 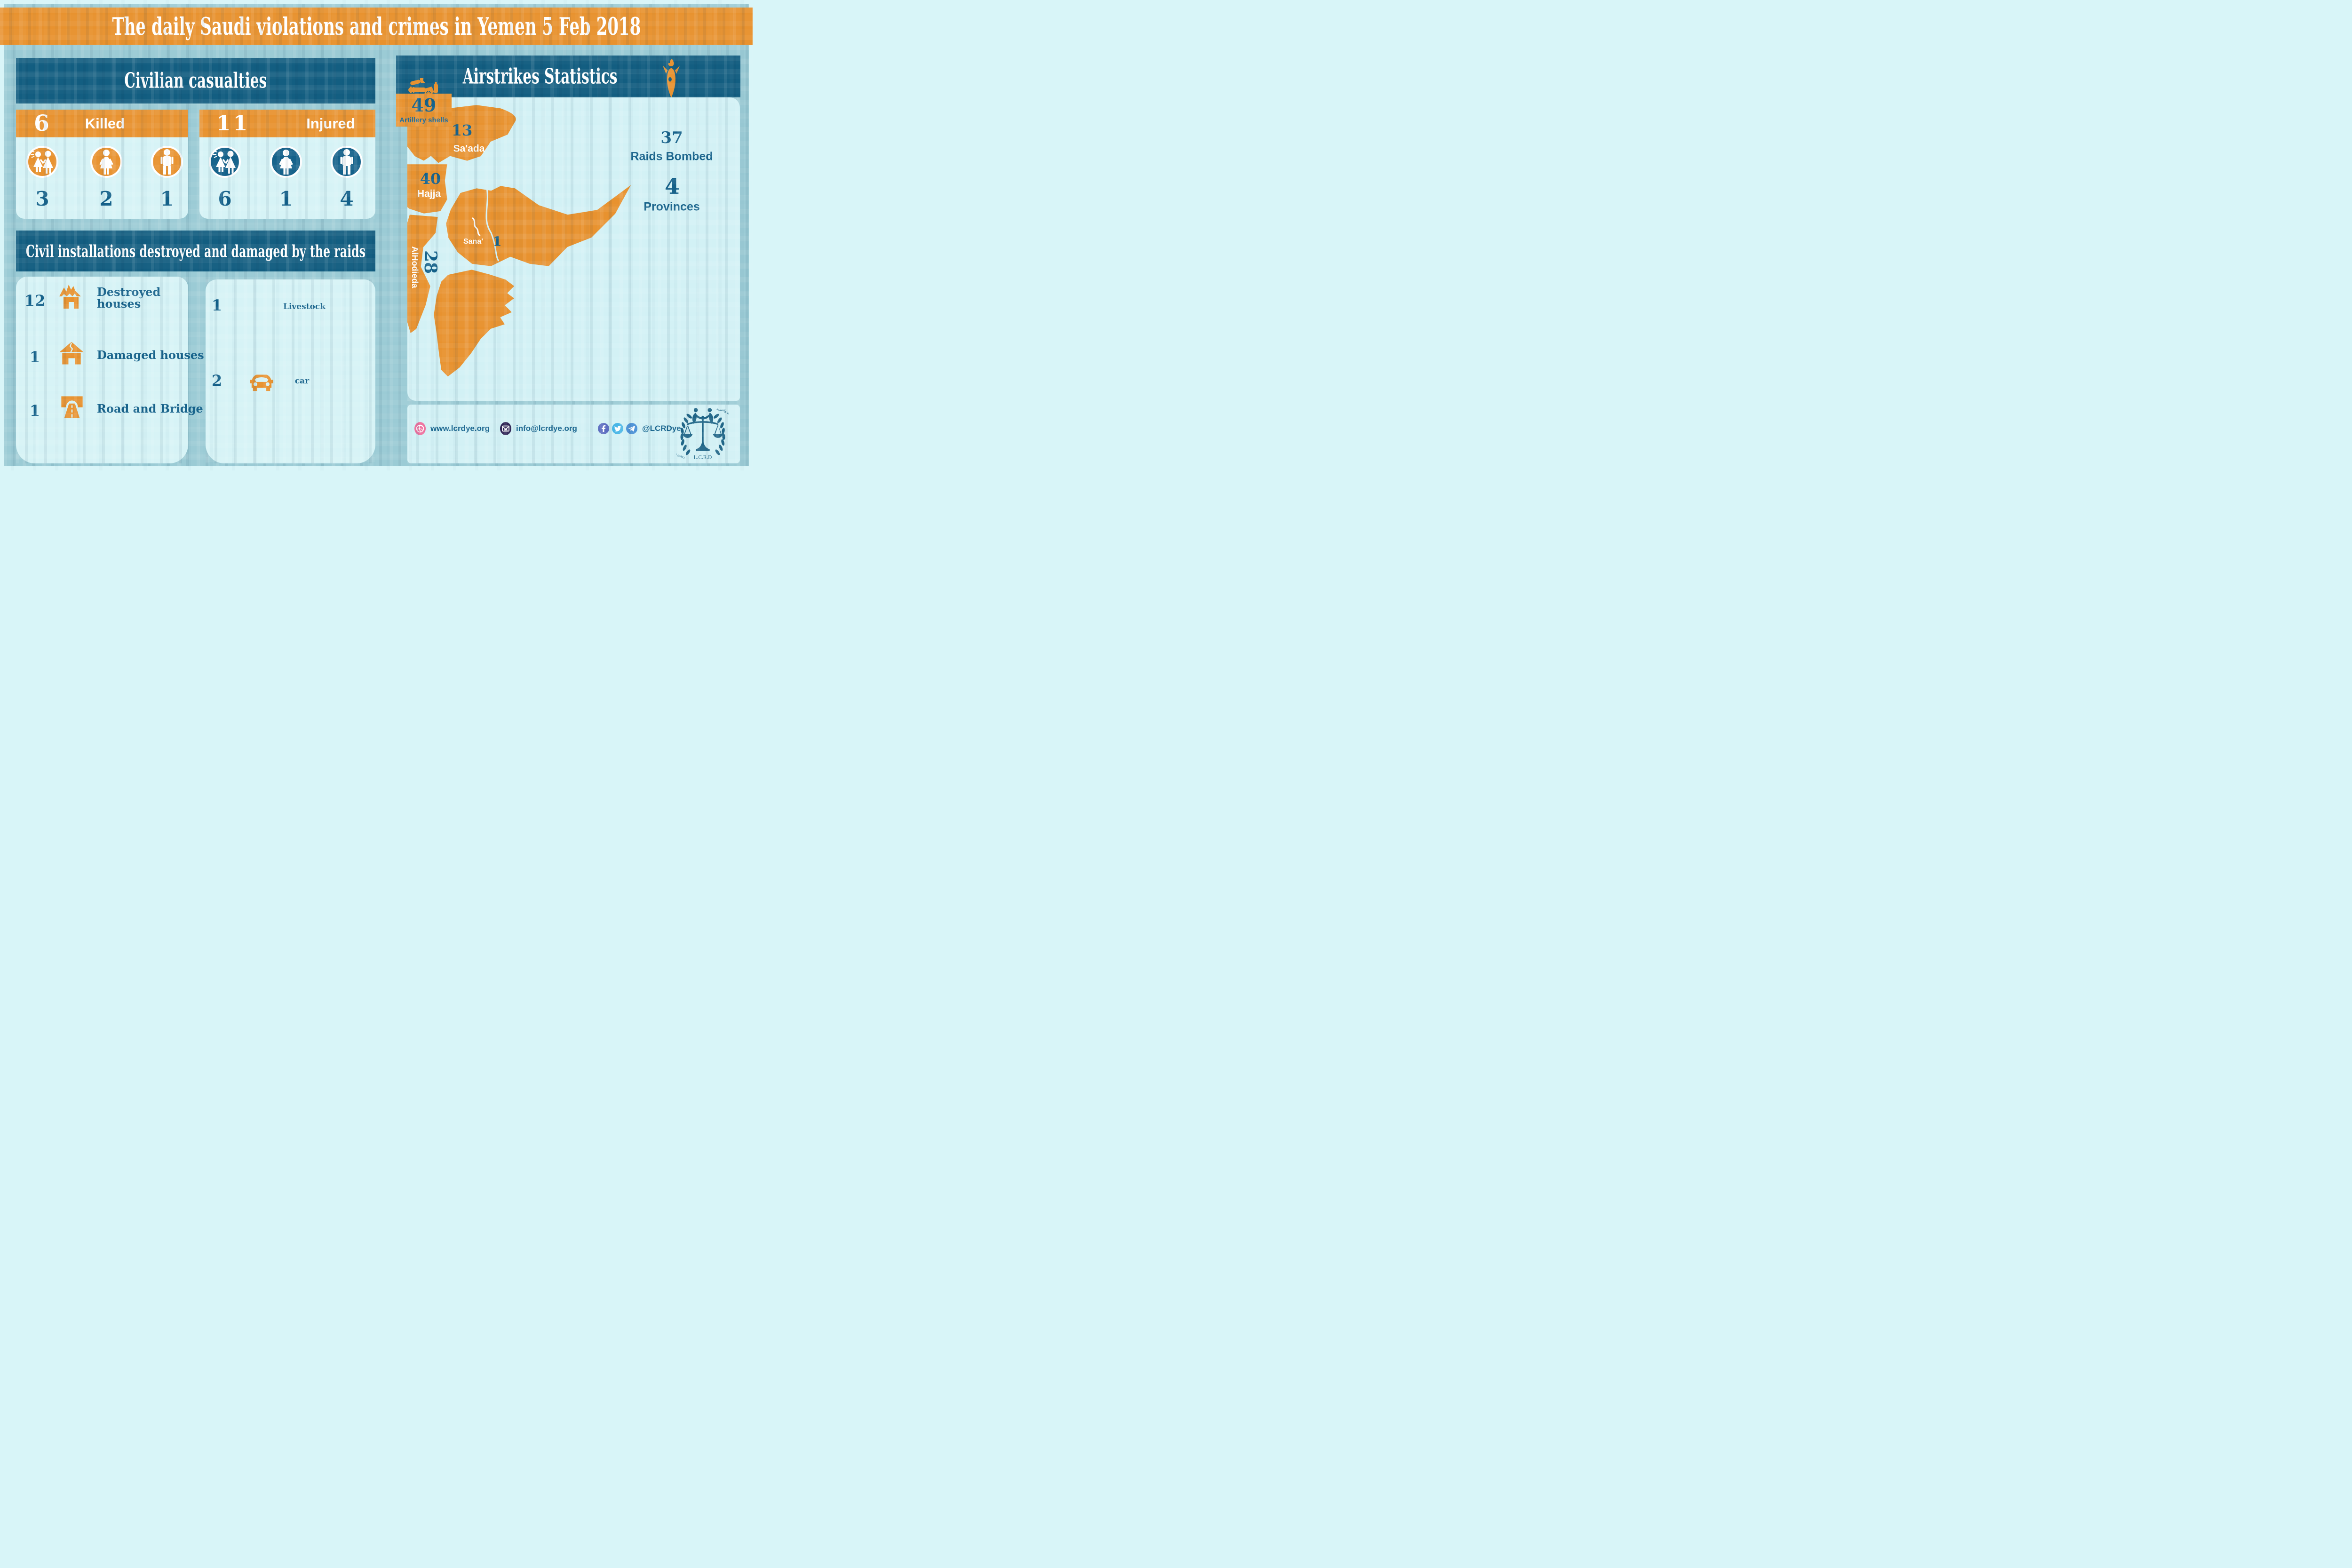 What do you see at coordinates (603, 428) in the screenshot?
I see `facebook-icon` at bounding box center [603, 428].